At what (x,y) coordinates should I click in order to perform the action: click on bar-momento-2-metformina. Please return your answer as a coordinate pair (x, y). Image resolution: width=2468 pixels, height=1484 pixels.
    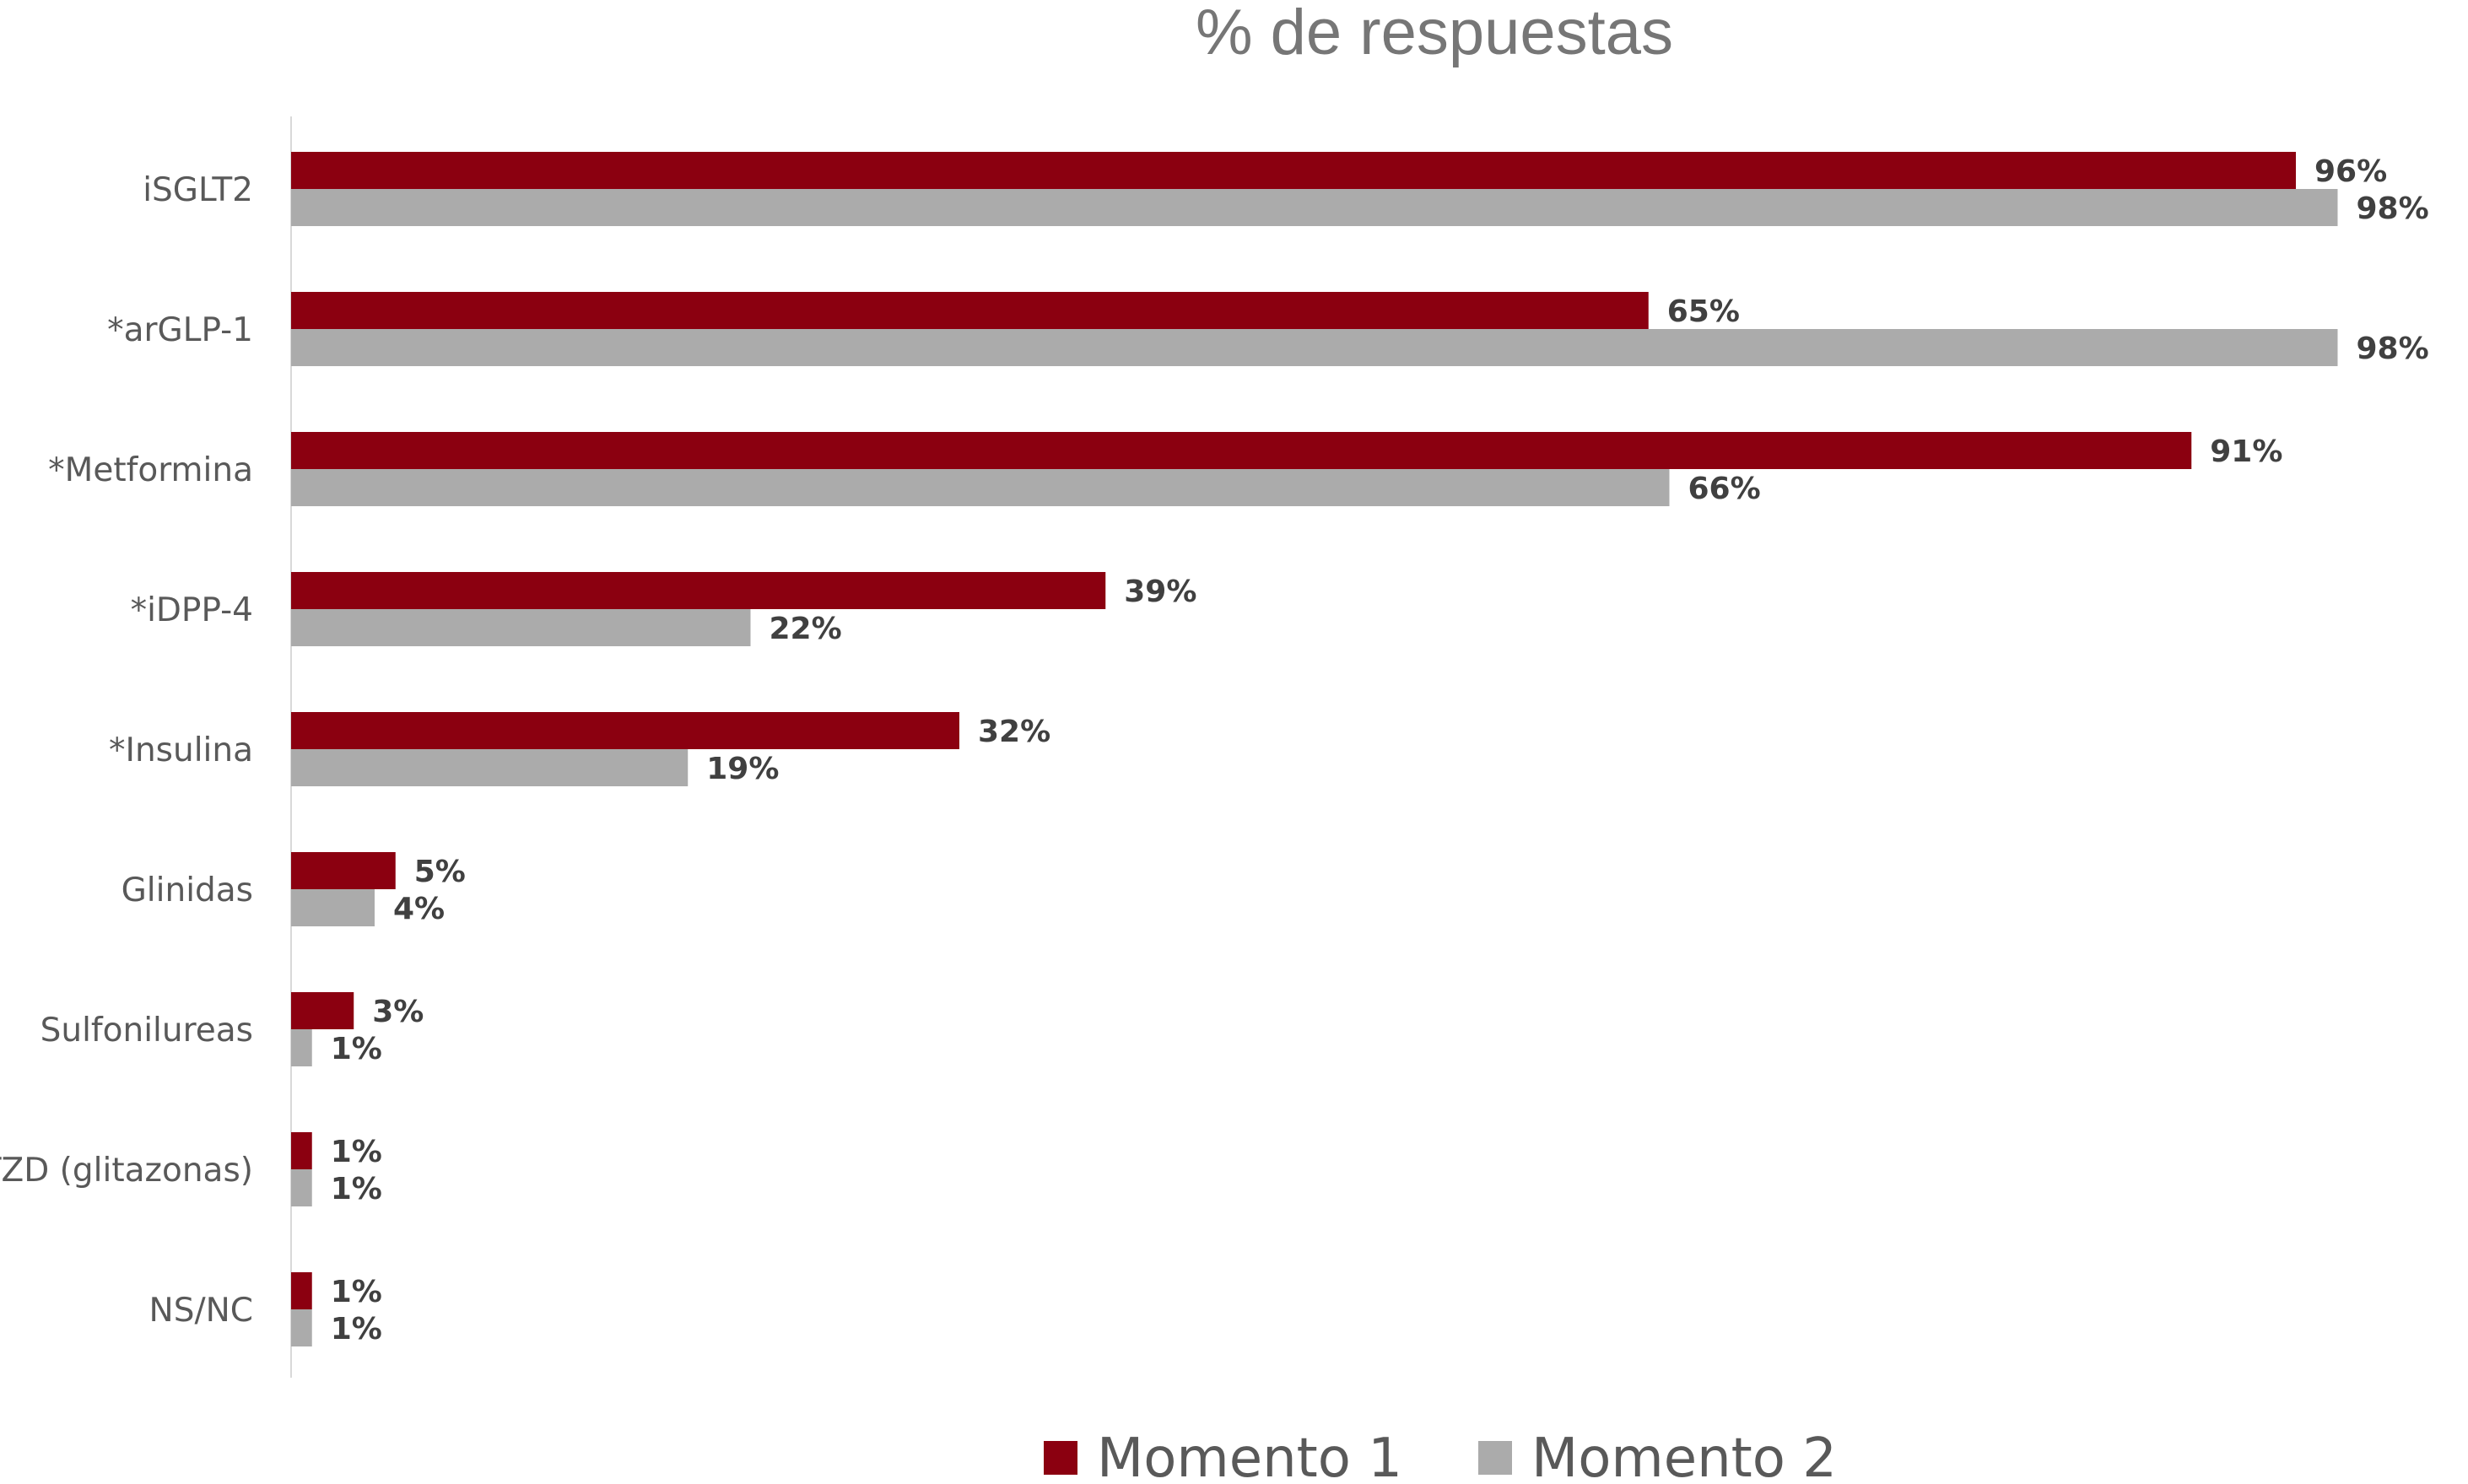
    Looking at the image, I should click on (980, 487).